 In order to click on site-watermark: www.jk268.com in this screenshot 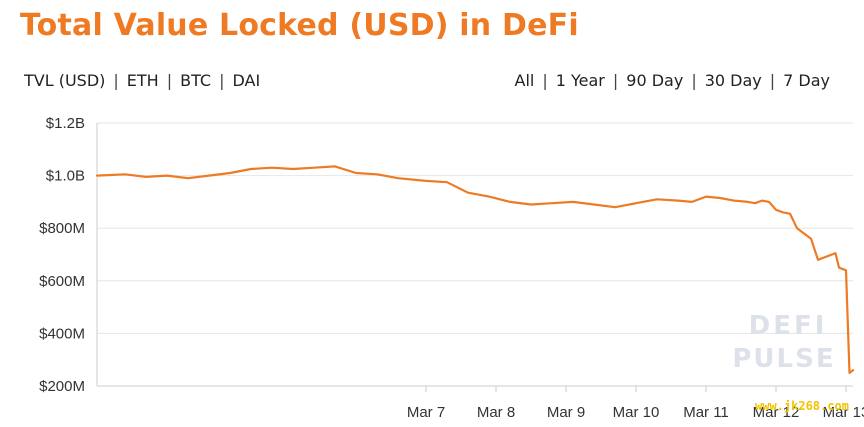, I will do `click(802, 406)`.